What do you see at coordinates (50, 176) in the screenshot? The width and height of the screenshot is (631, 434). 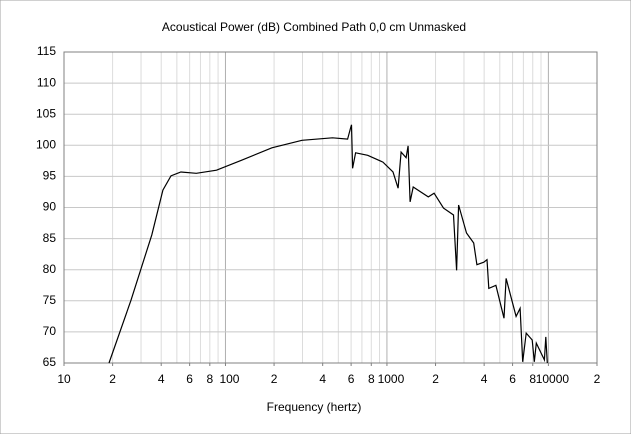 I see `y-tick-label: 95` at bounding box center [50, 176].